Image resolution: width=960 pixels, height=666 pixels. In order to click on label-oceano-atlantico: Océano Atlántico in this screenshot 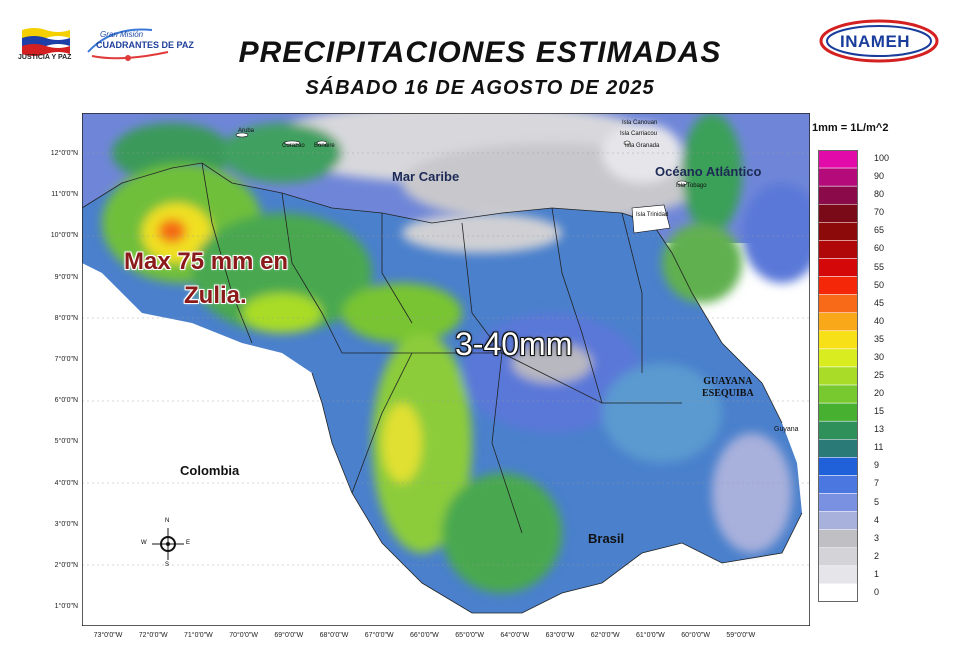, I will do `click(708, 171)`.